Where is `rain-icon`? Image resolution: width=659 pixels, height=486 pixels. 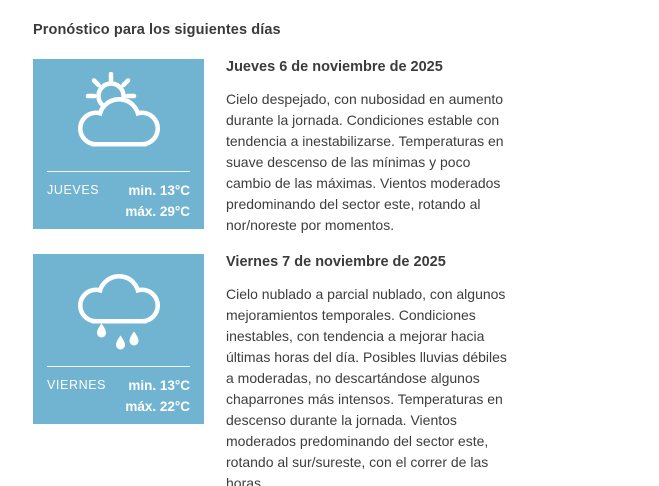 rain-icon is located at coordinates (118, 312).